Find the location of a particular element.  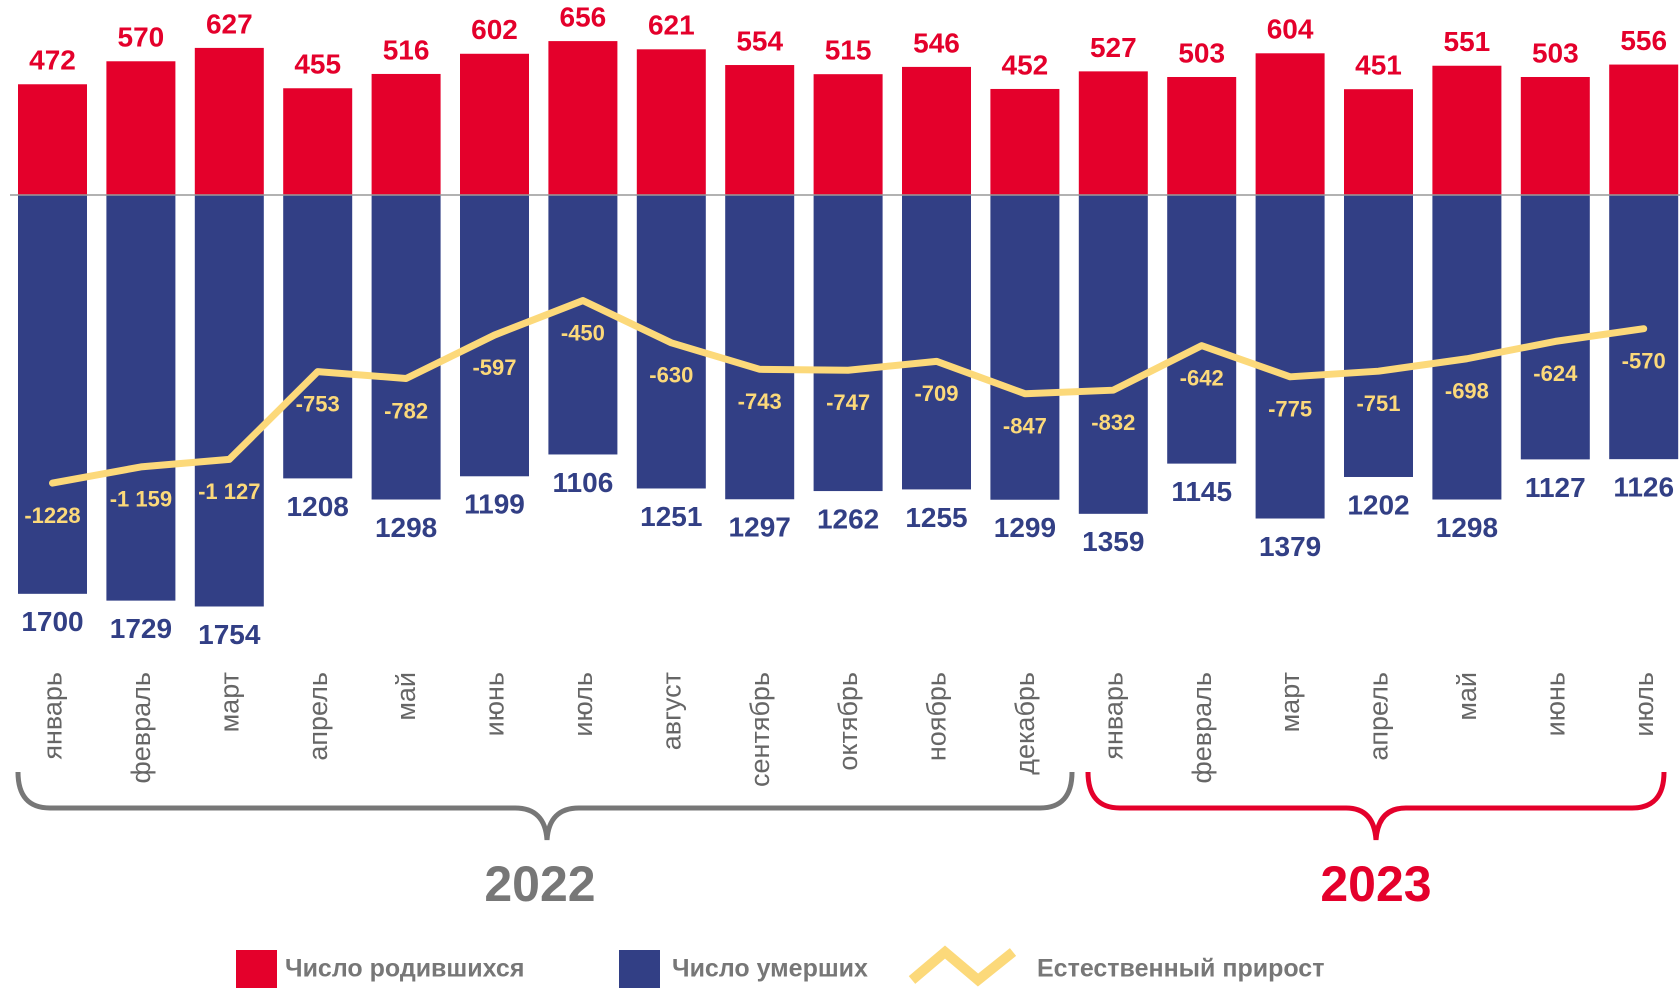

data-label: 516 is located at coordinates (406, 49).